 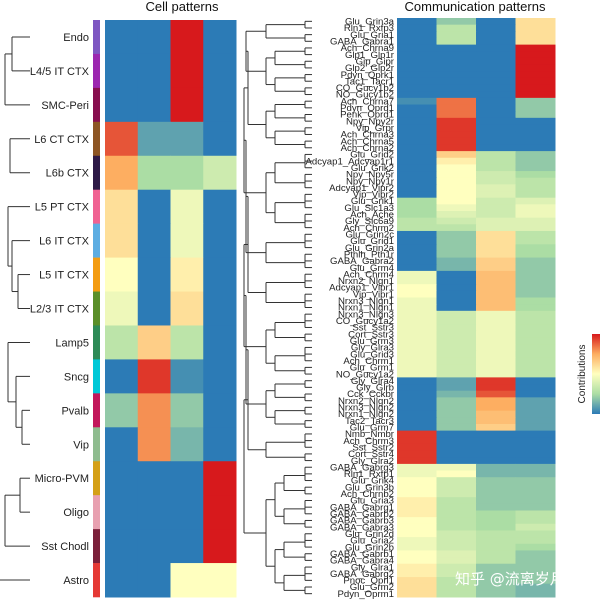 I want to click on communication-row-label: Nrxn3_Nlgn2, so click(x=366, y=408).